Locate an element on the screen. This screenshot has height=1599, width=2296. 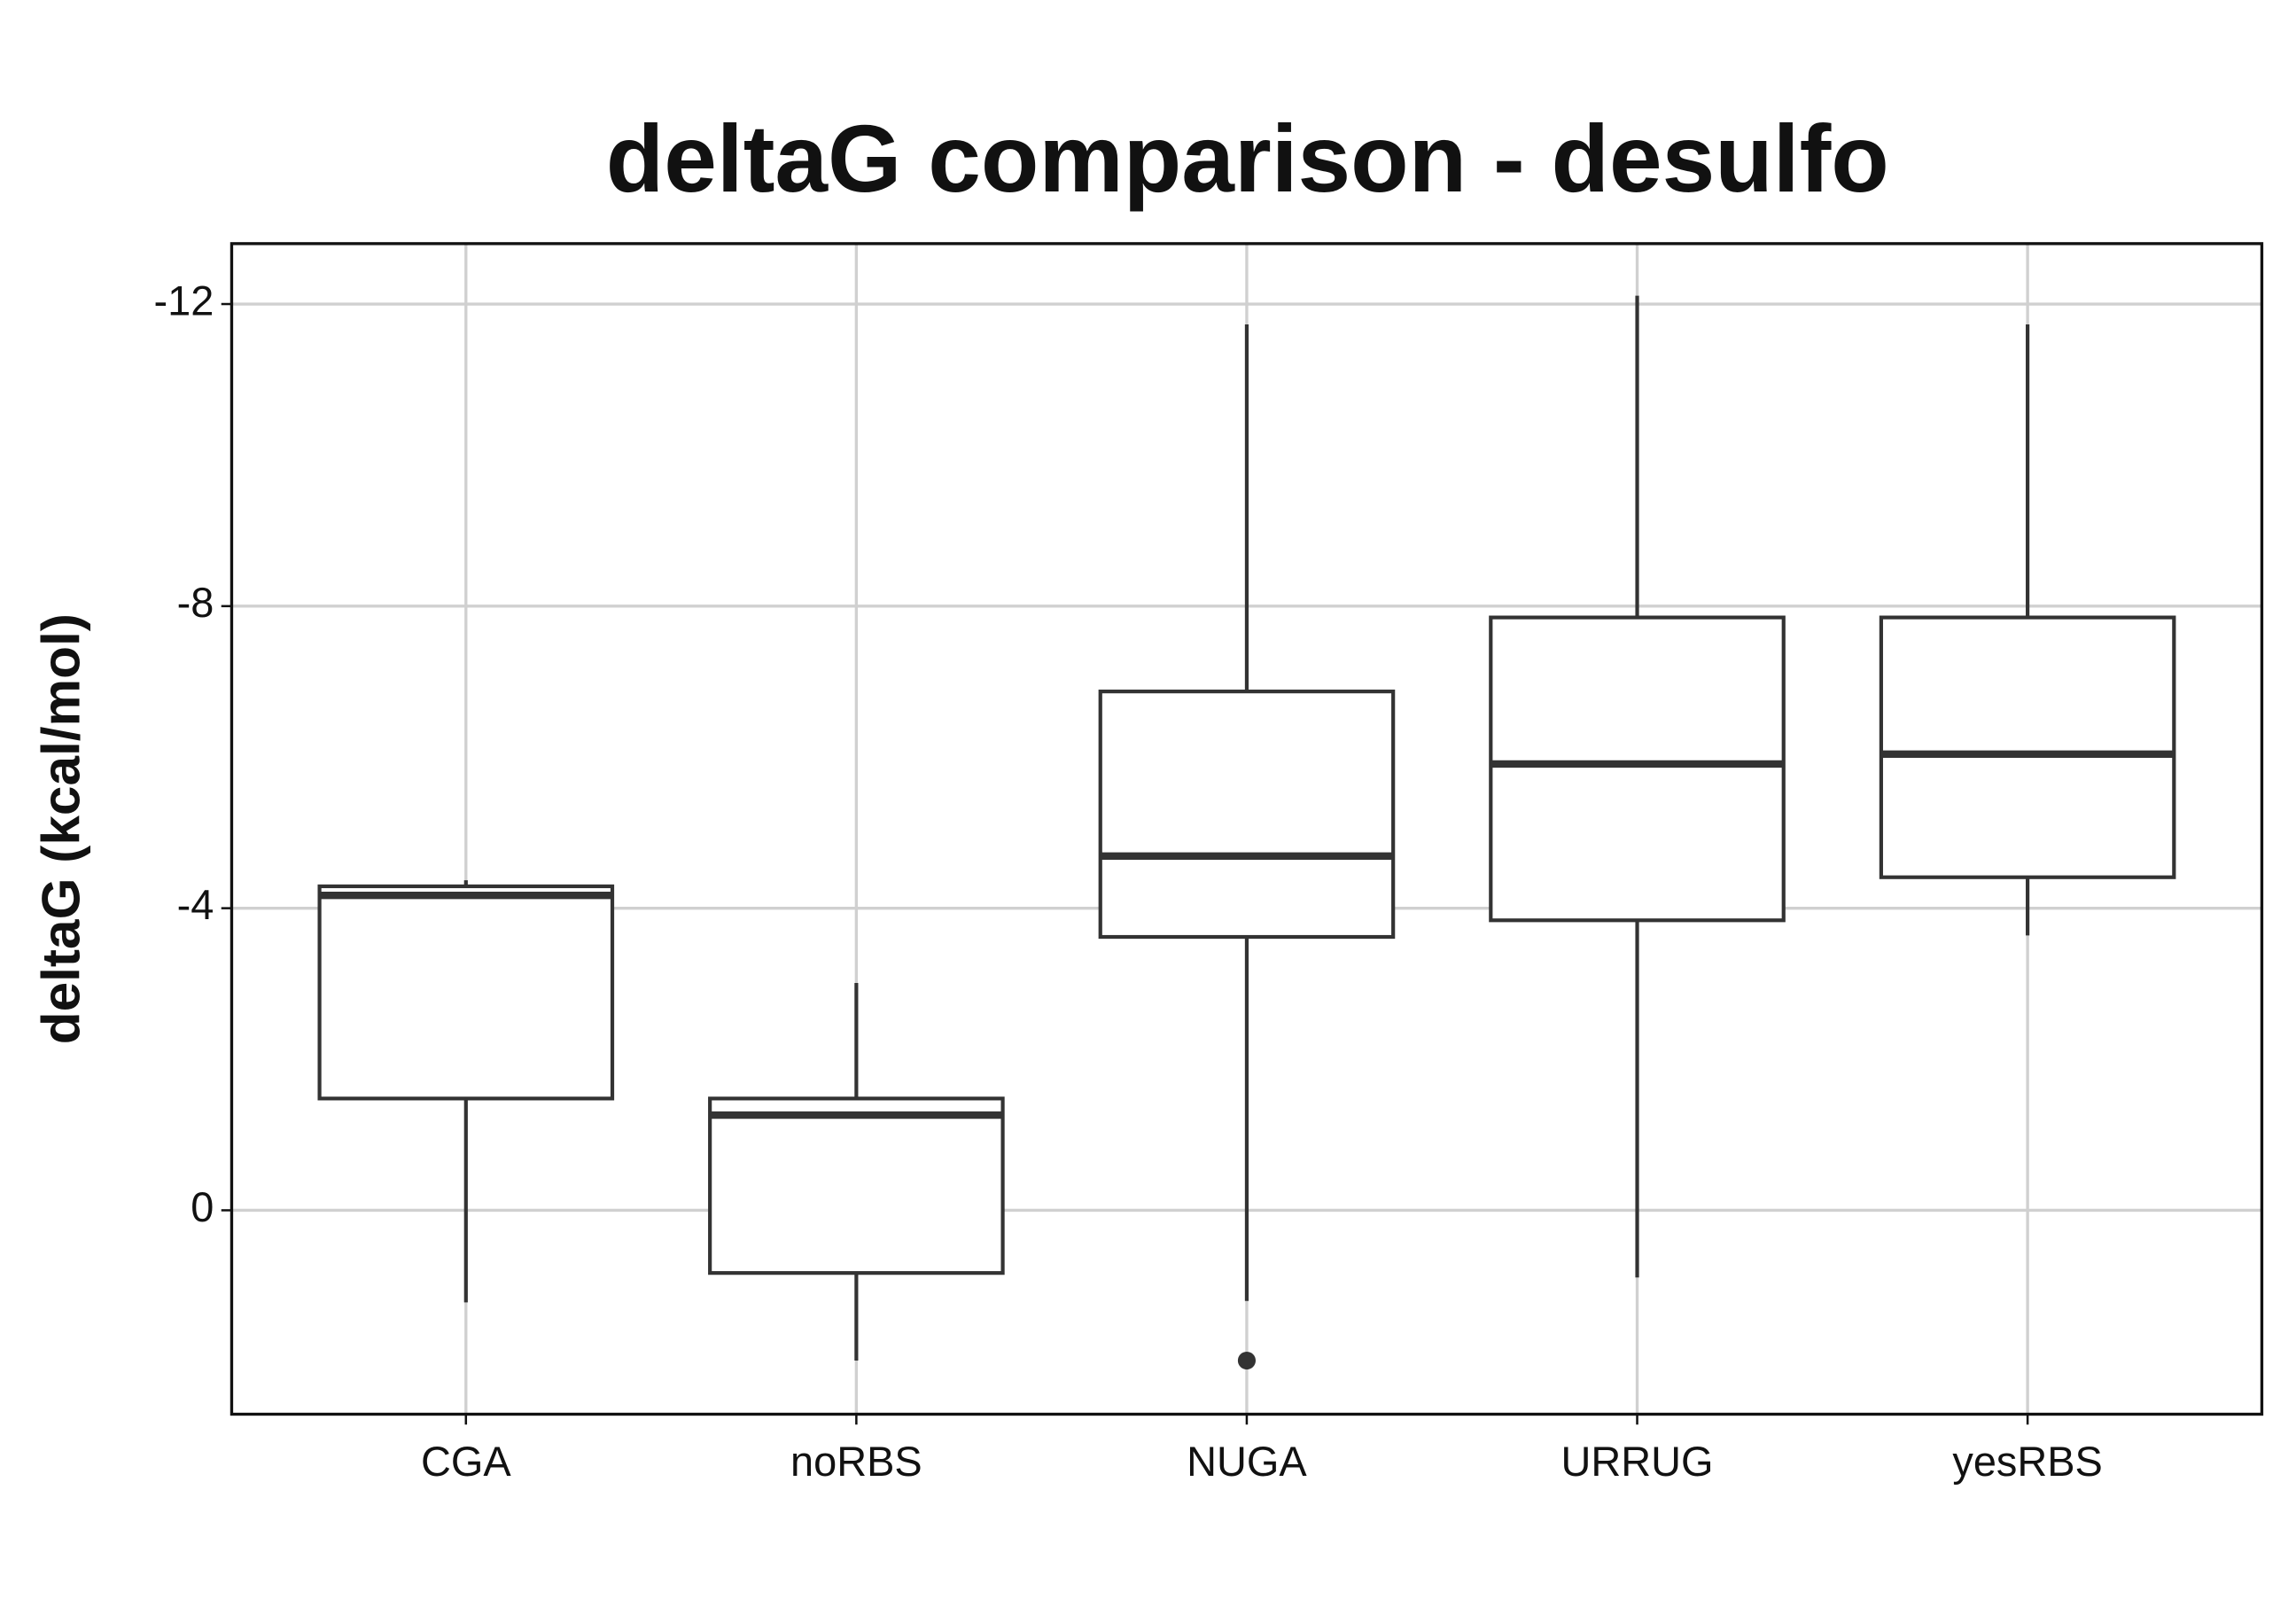
x-tick-label: URRUG is located at coordinates (1637, 1462).